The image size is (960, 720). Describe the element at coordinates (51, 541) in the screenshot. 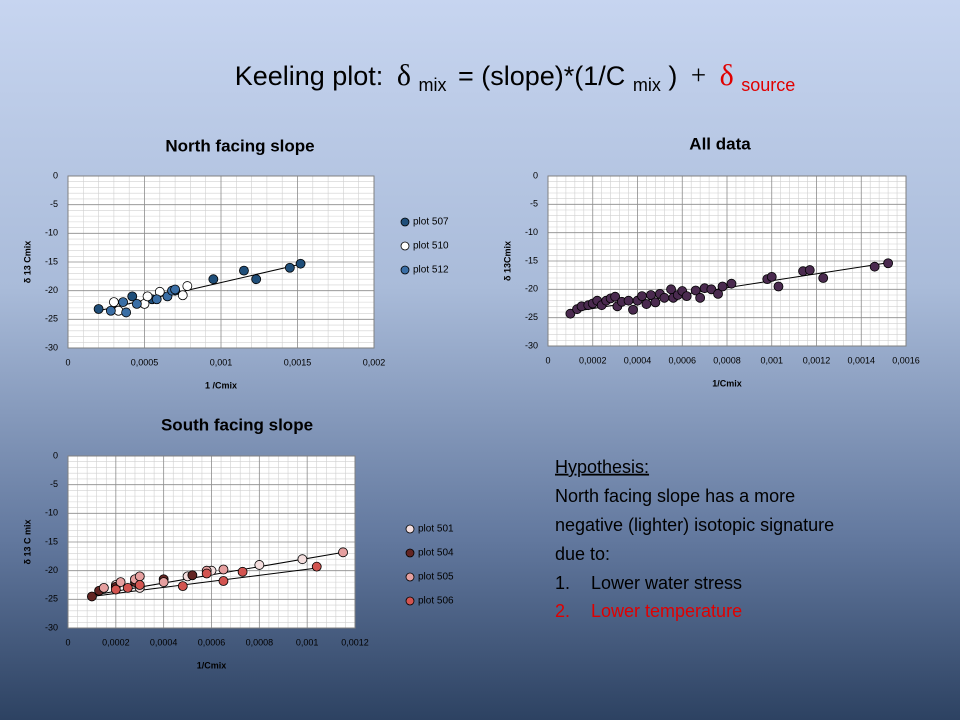

I see `y-tick-label: -15` at that location.